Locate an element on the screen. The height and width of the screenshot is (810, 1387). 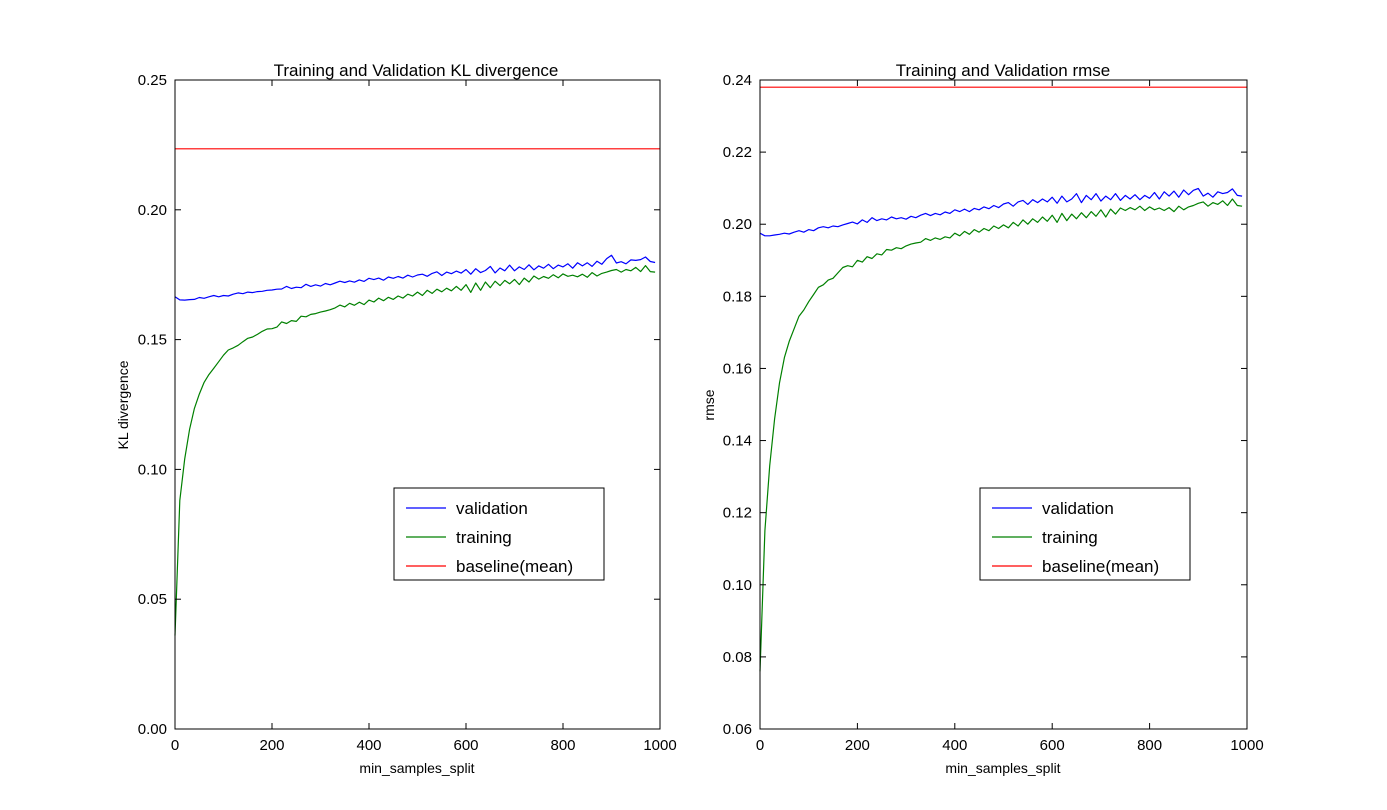
y-tick-label: 0.00 is located at coordinates (152, 729).